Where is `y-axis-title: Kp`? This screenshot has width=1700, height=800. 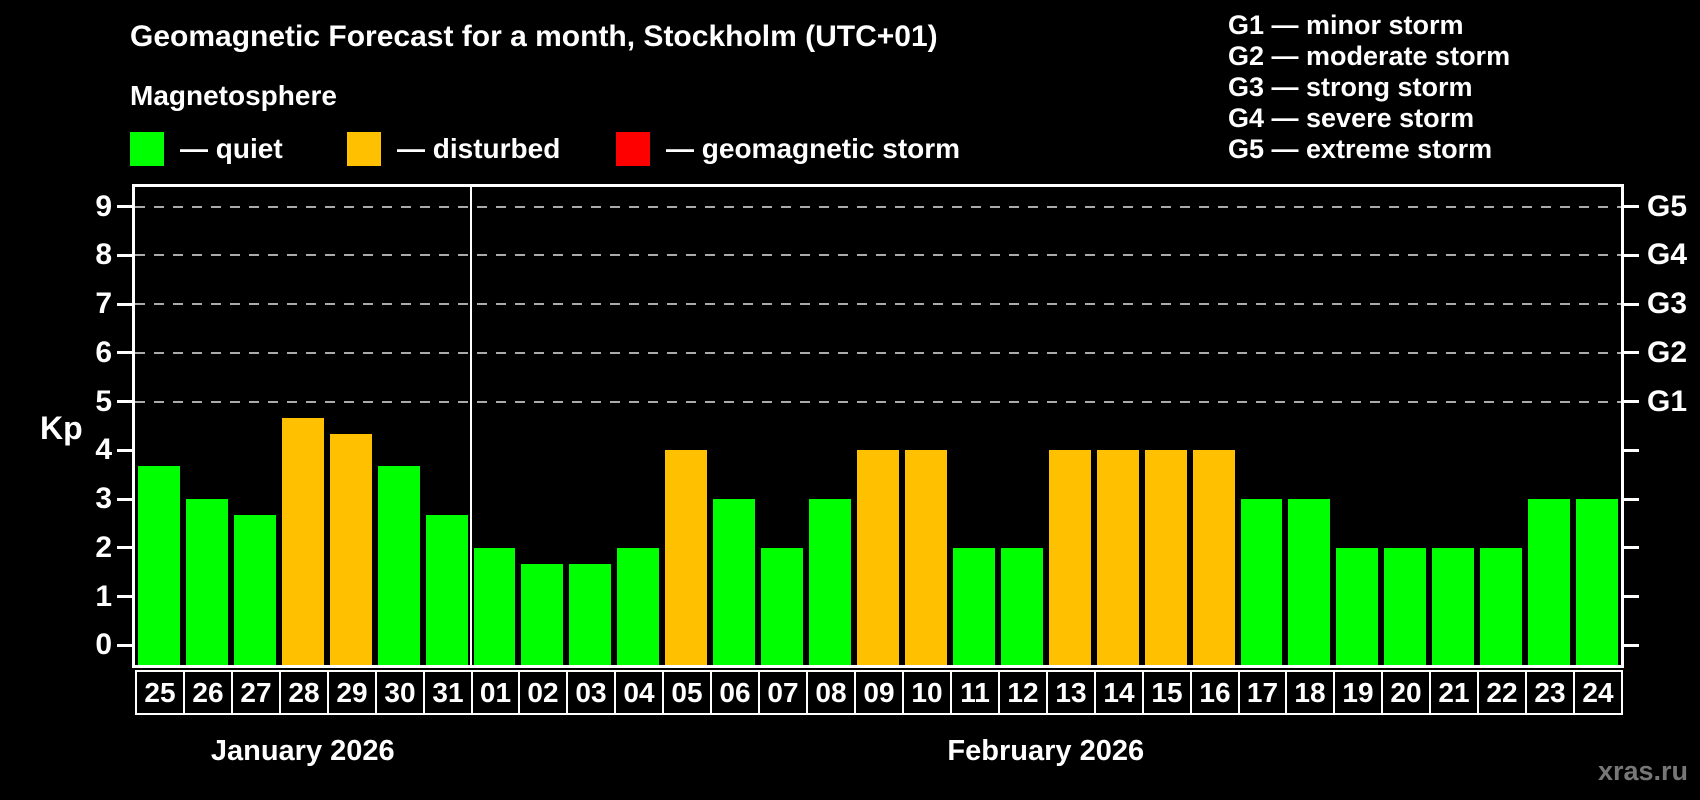 y-axis-title: Kp is located at coordinates (61, 428).